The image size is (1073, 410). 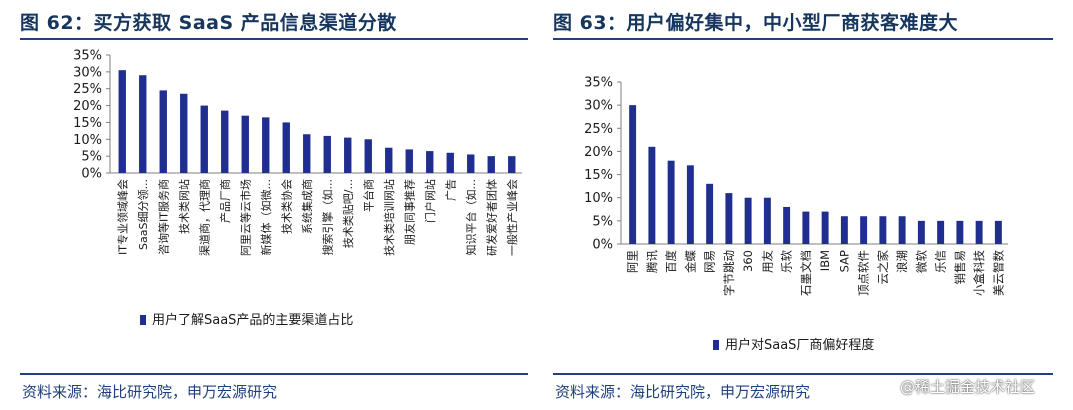 I want to click on x-category-label: 小盒科技, so click(x=979, y=273).